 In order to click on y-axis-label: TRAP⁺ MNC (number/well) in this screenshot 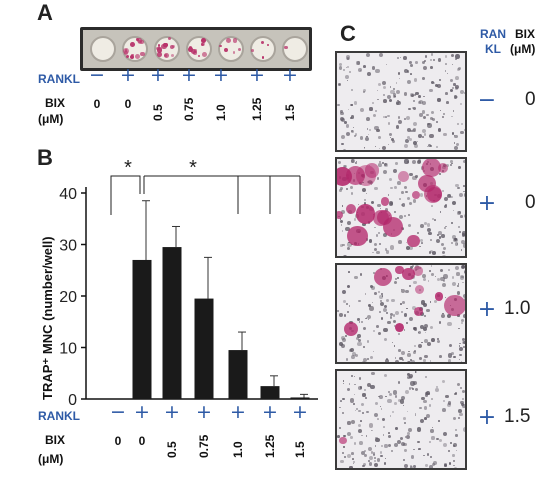, I will do `click(47, 318)`.